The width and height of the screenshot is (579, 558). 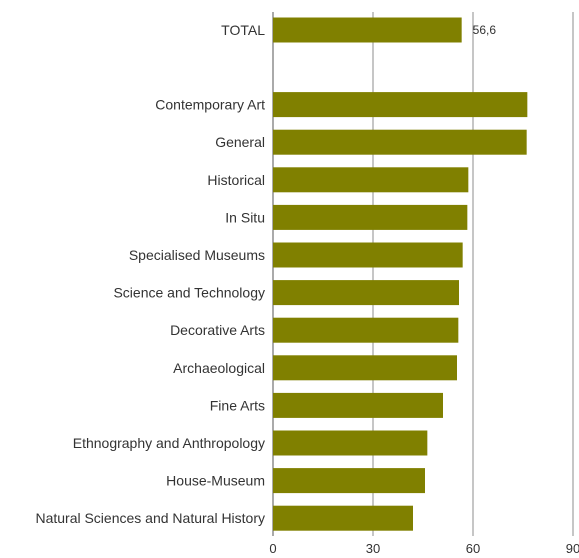 What do you see at coordinates (350, 443) in the screenshot?
I see `bar-ethnography-and-anthropology` at bounding box center [350, 443].